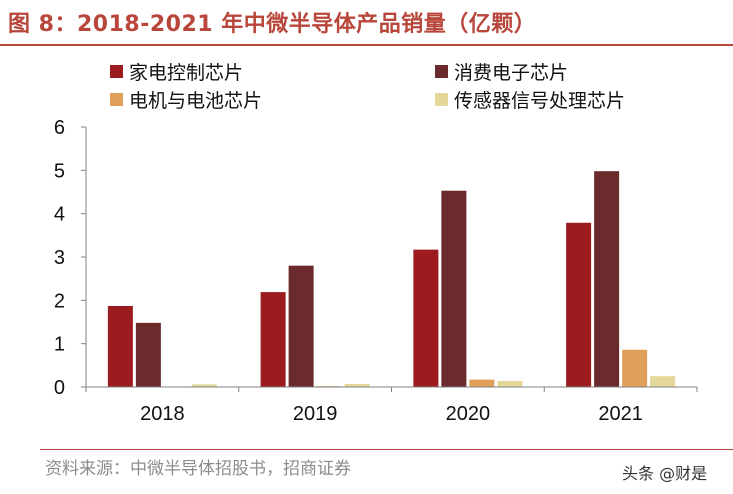 Image resolution: width=733 pixels, height=494 pixels. I want to click on x-tick-label: 2021, so click(620, 414).